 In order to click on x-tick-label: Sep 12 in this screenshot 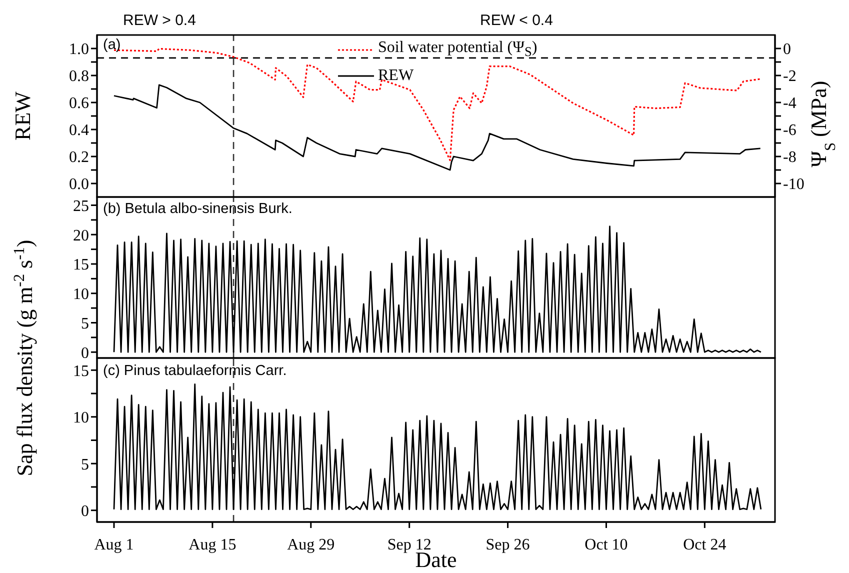, I will do `click(409, 545)`.